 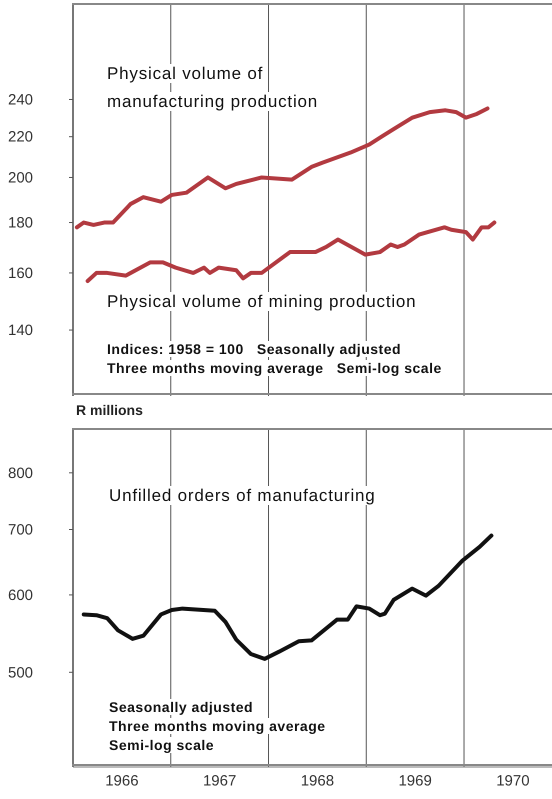 What do you see at coordinates (274, 368) in the screenshot?
I see `annotation: Three months moving average Semi-log scale` at bounding box center [274, 368].